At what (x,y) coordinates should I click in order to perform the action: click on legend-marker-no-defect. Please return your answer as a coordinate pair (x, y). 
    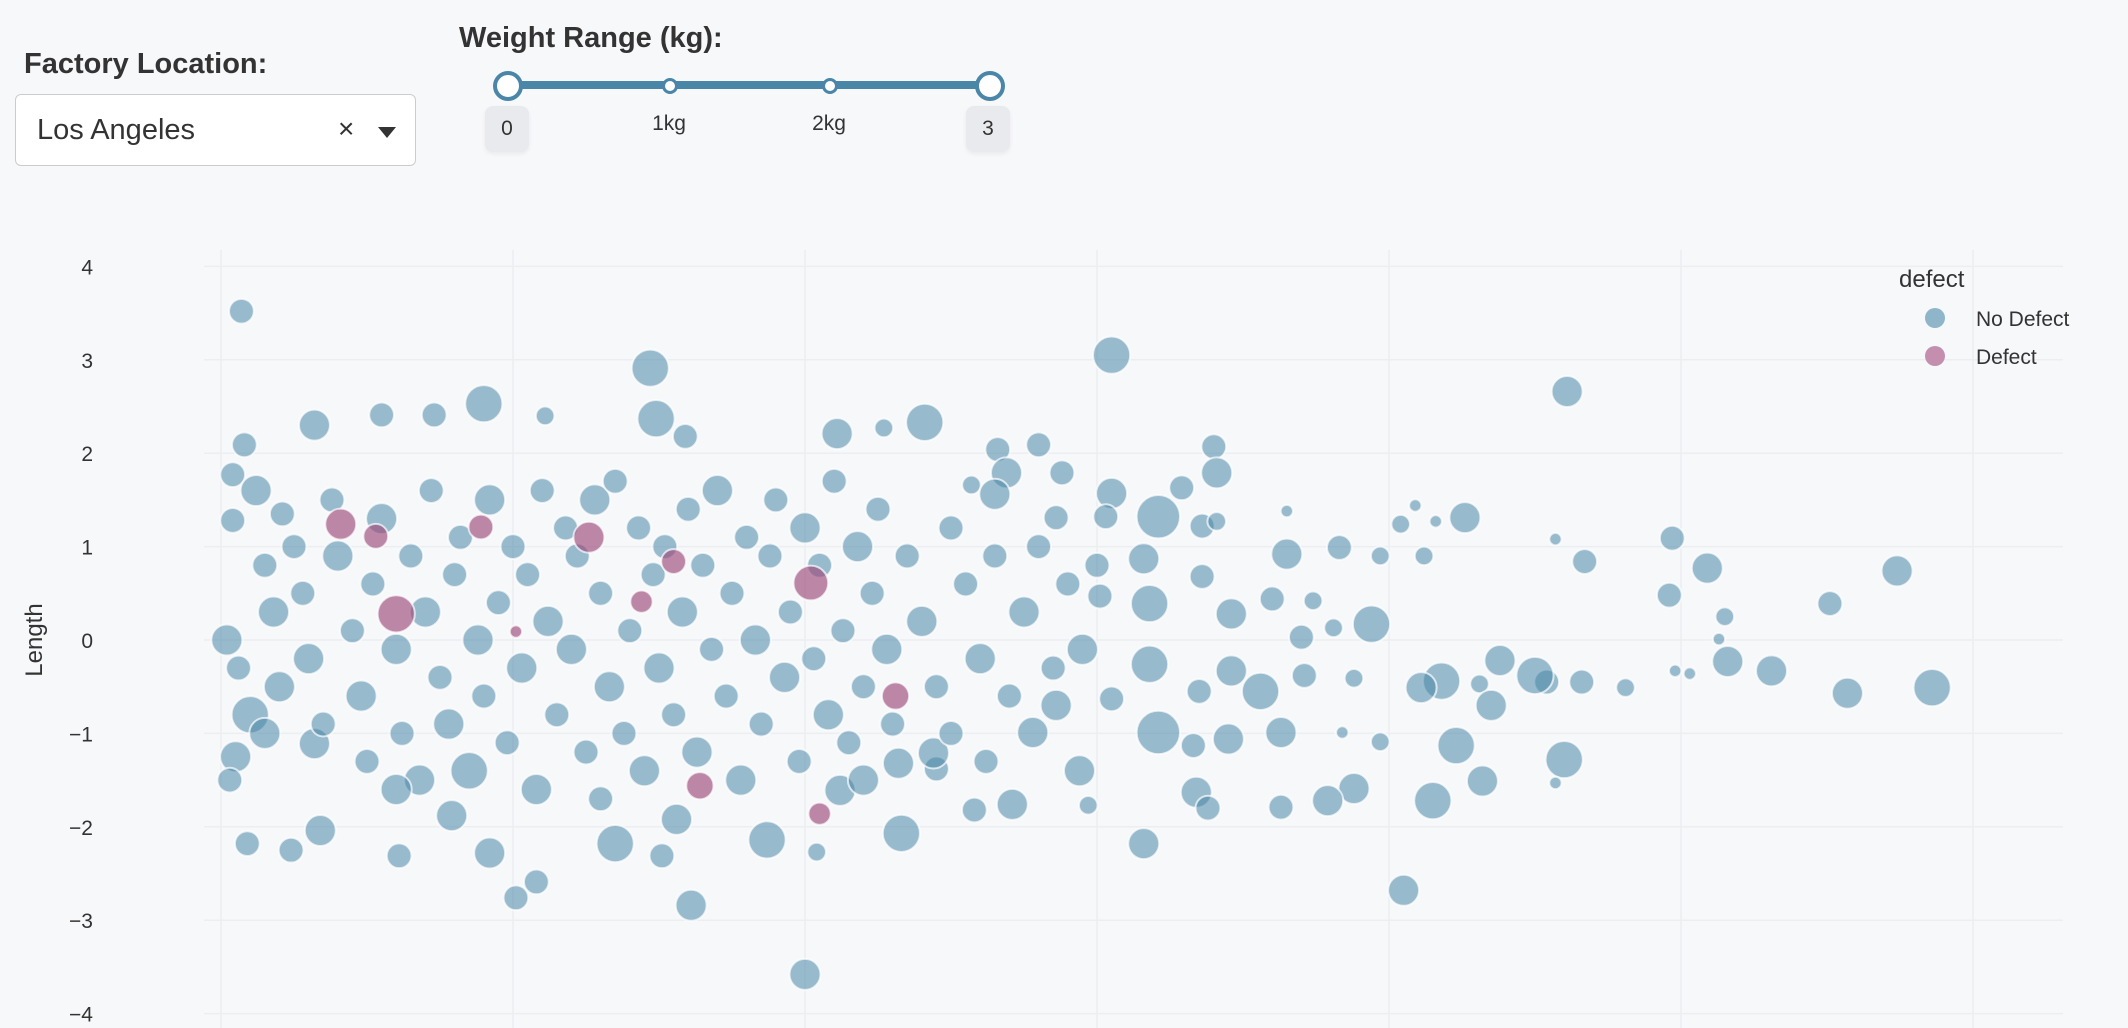
    Looking at the image, I should click on (1935, 318).